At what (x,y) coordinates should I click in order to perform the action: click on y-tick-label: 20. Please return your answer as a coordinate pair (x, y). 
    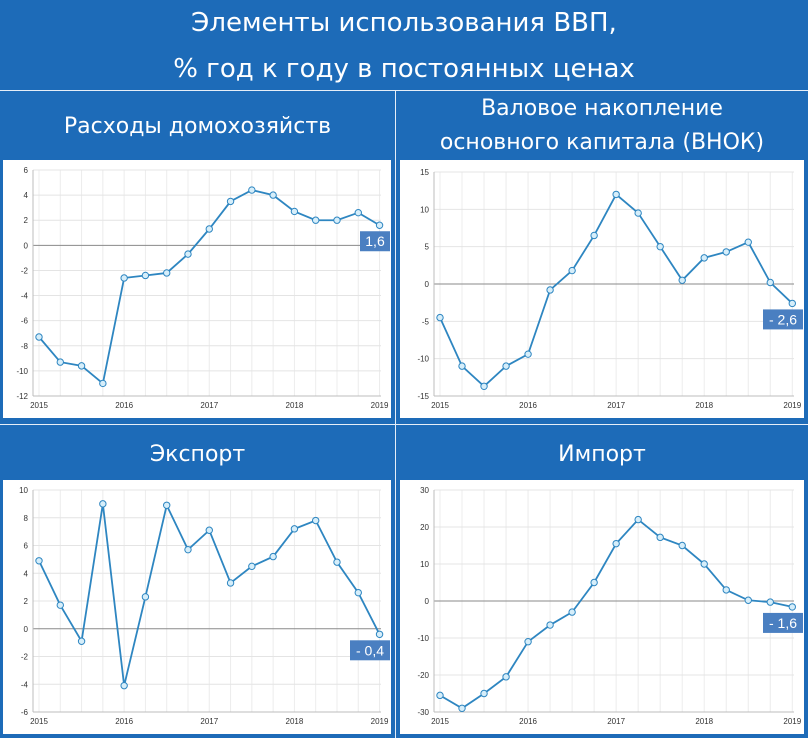
    Looking at the image, I should click on (424, 527).